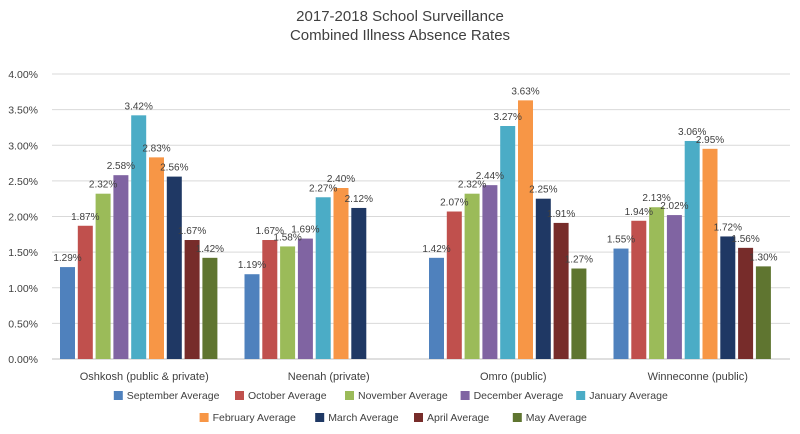 This screenshot has height=434, width=800. I want to click on legend-item: November Average, so click(396, 396).